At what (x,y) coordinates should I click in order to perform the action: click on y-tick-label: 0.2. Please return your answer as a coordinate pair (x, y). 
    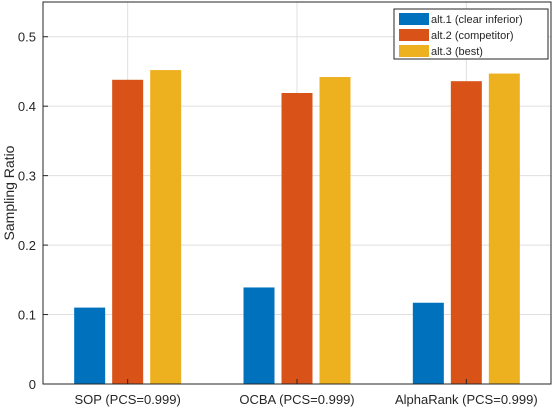
    Looking at the image, I should click on (27, 245).